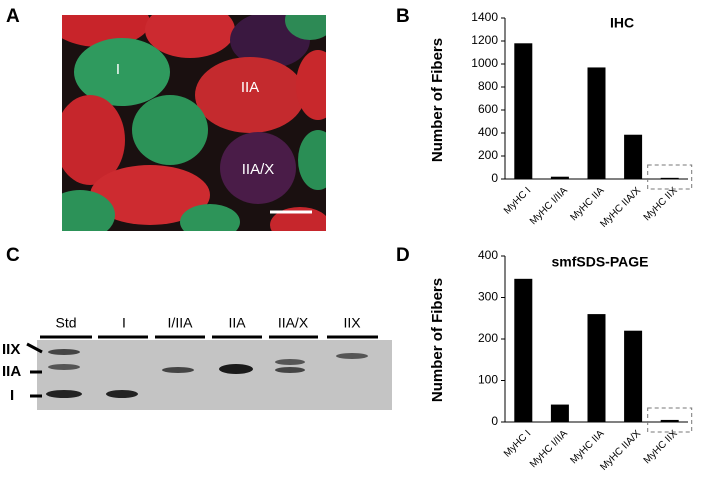  I want to click on y-tick-label: 600, so click(488, 109).